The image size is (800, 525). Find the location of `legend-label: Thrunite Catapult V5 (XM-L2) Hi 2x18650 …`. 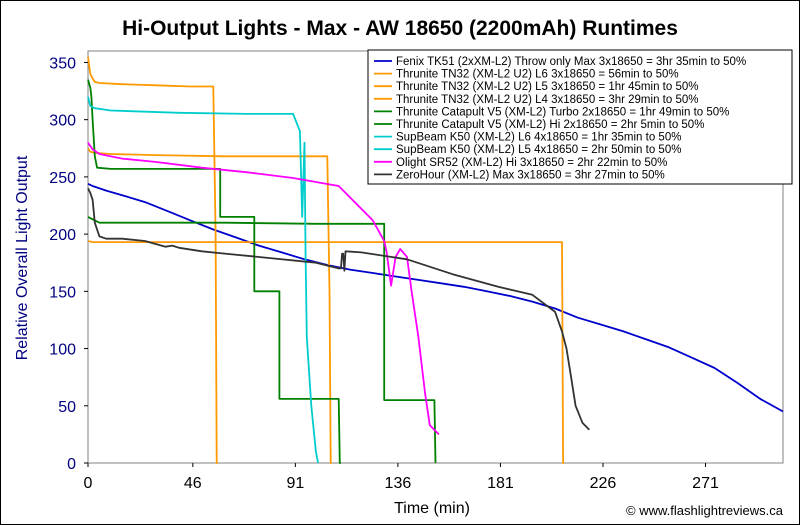

legend-label: Thrunite Catapult V5 (XM-L2) Hi 2x18650 … is located at coordinates (550, 125).